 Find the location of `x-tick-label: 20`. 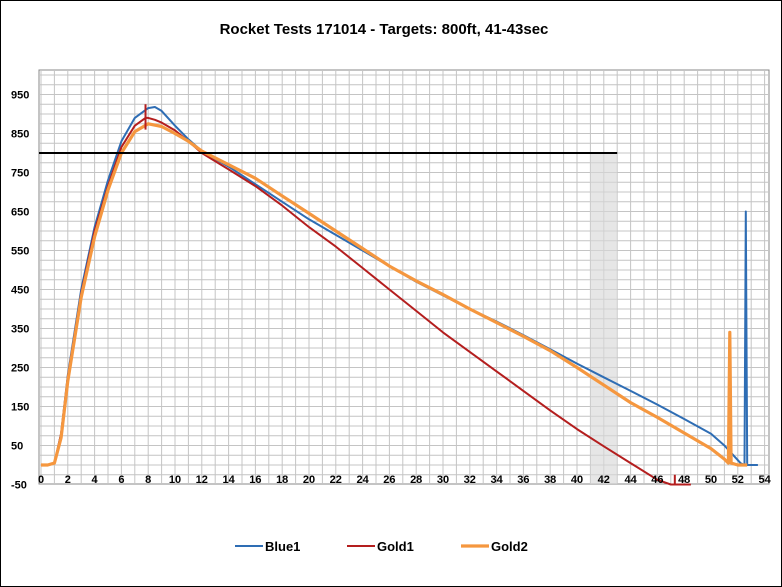

x-tick-label: 20 is located at coordinates (309, 480).